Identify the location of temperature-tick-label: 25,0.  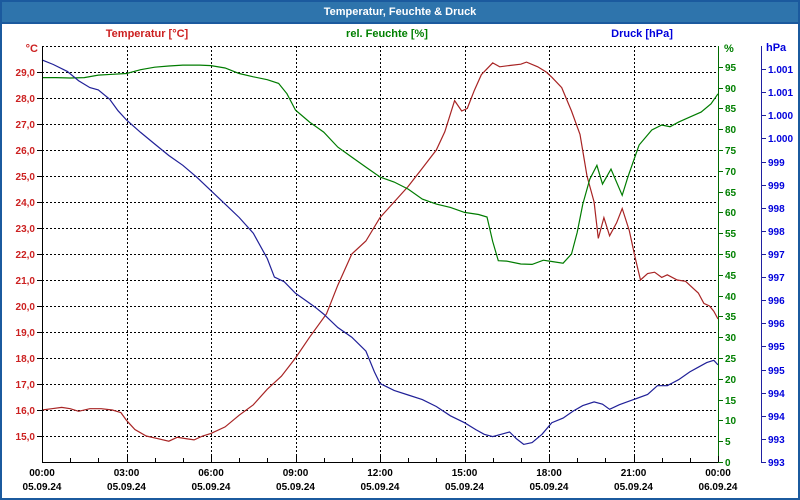
(26, 177).